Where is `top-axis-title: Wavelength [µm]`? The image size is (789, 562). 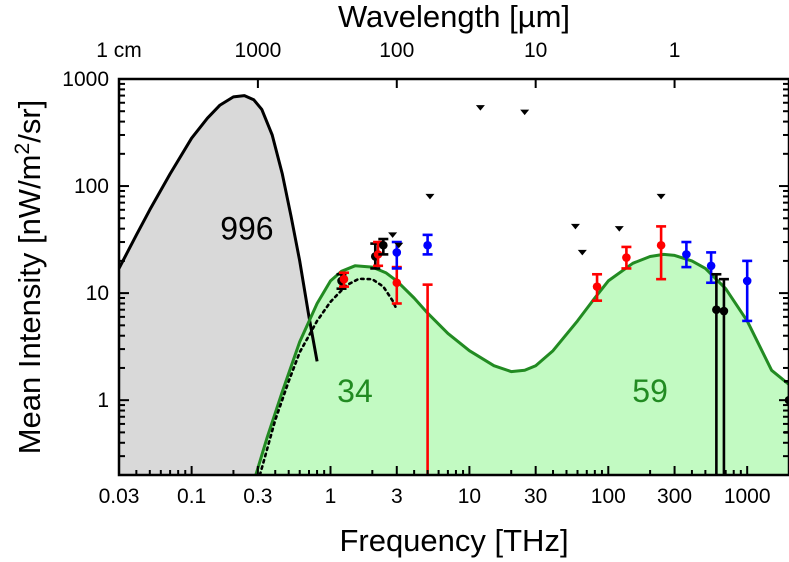 top-axis-title: Wavelength [µm] is located at coordinates (454, 17).